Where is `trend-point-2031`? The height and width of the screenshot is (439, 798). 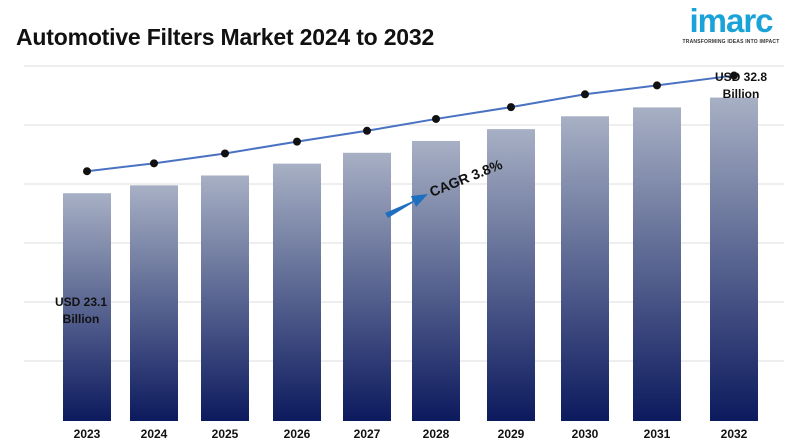
trend-point-2031 is located at coordinates (657, 85).